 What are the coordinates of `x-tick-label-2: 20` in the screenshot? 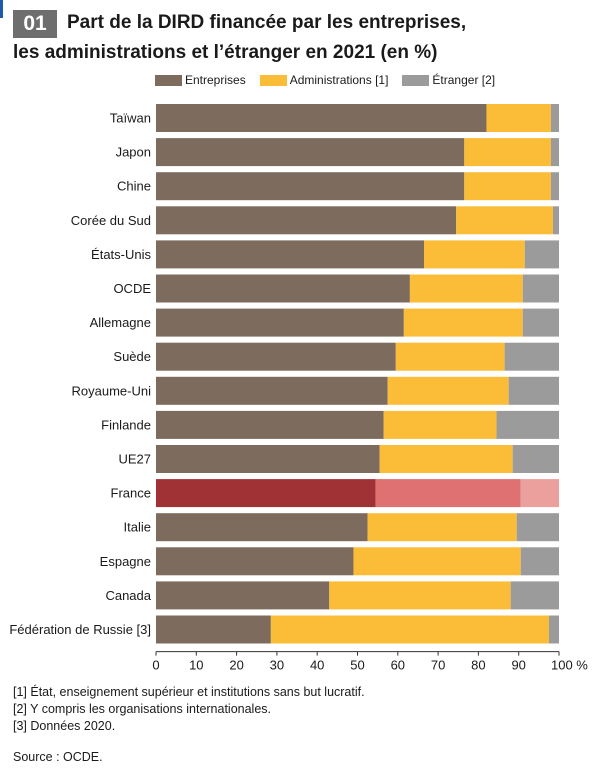 It's located at (236, 665).